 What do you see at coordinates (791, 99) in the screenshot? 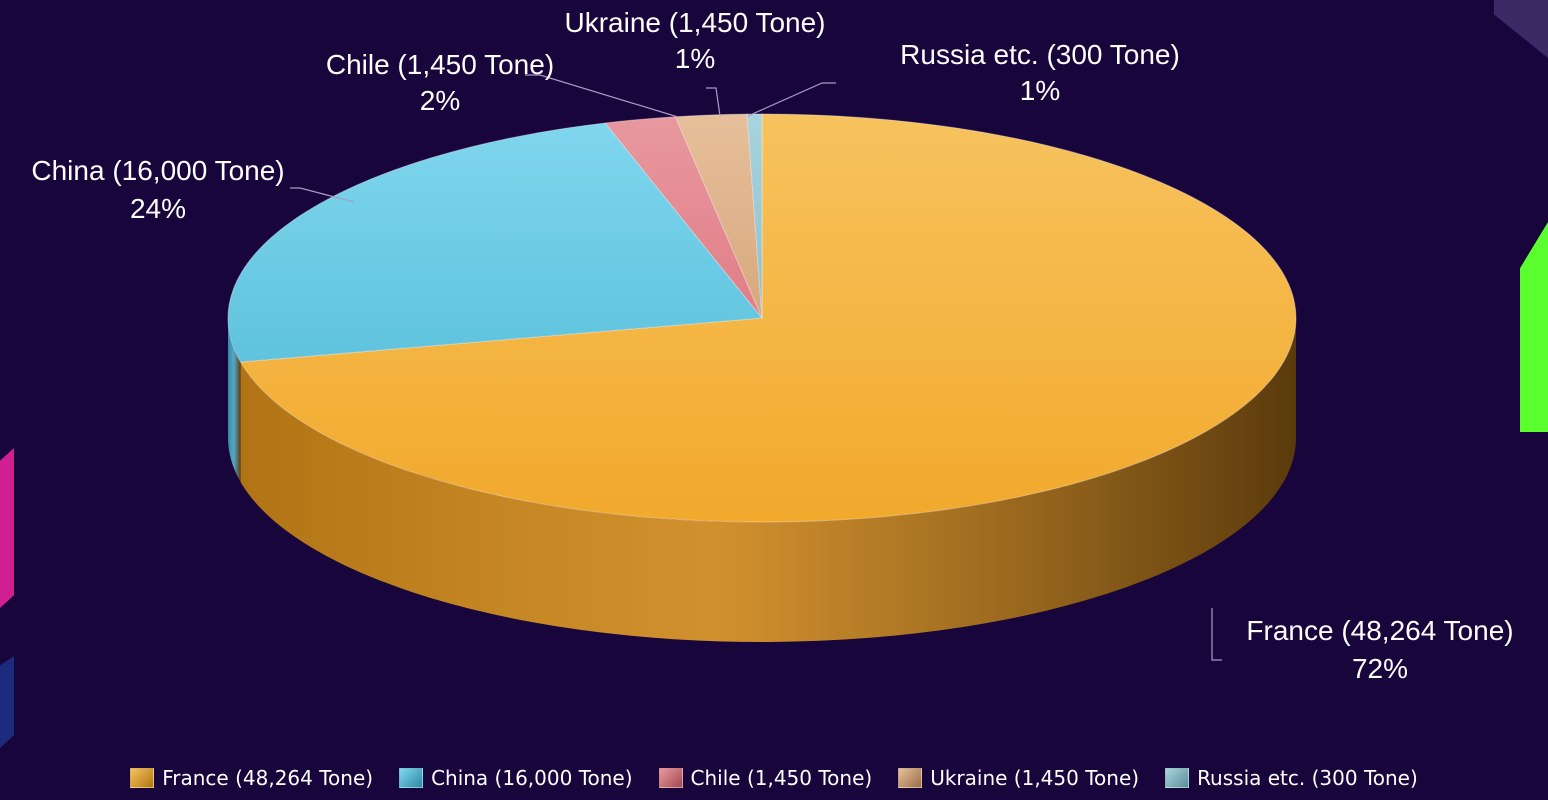
I see `leader-line-russia-etc-300-tone` at bounding box center [791, 99].